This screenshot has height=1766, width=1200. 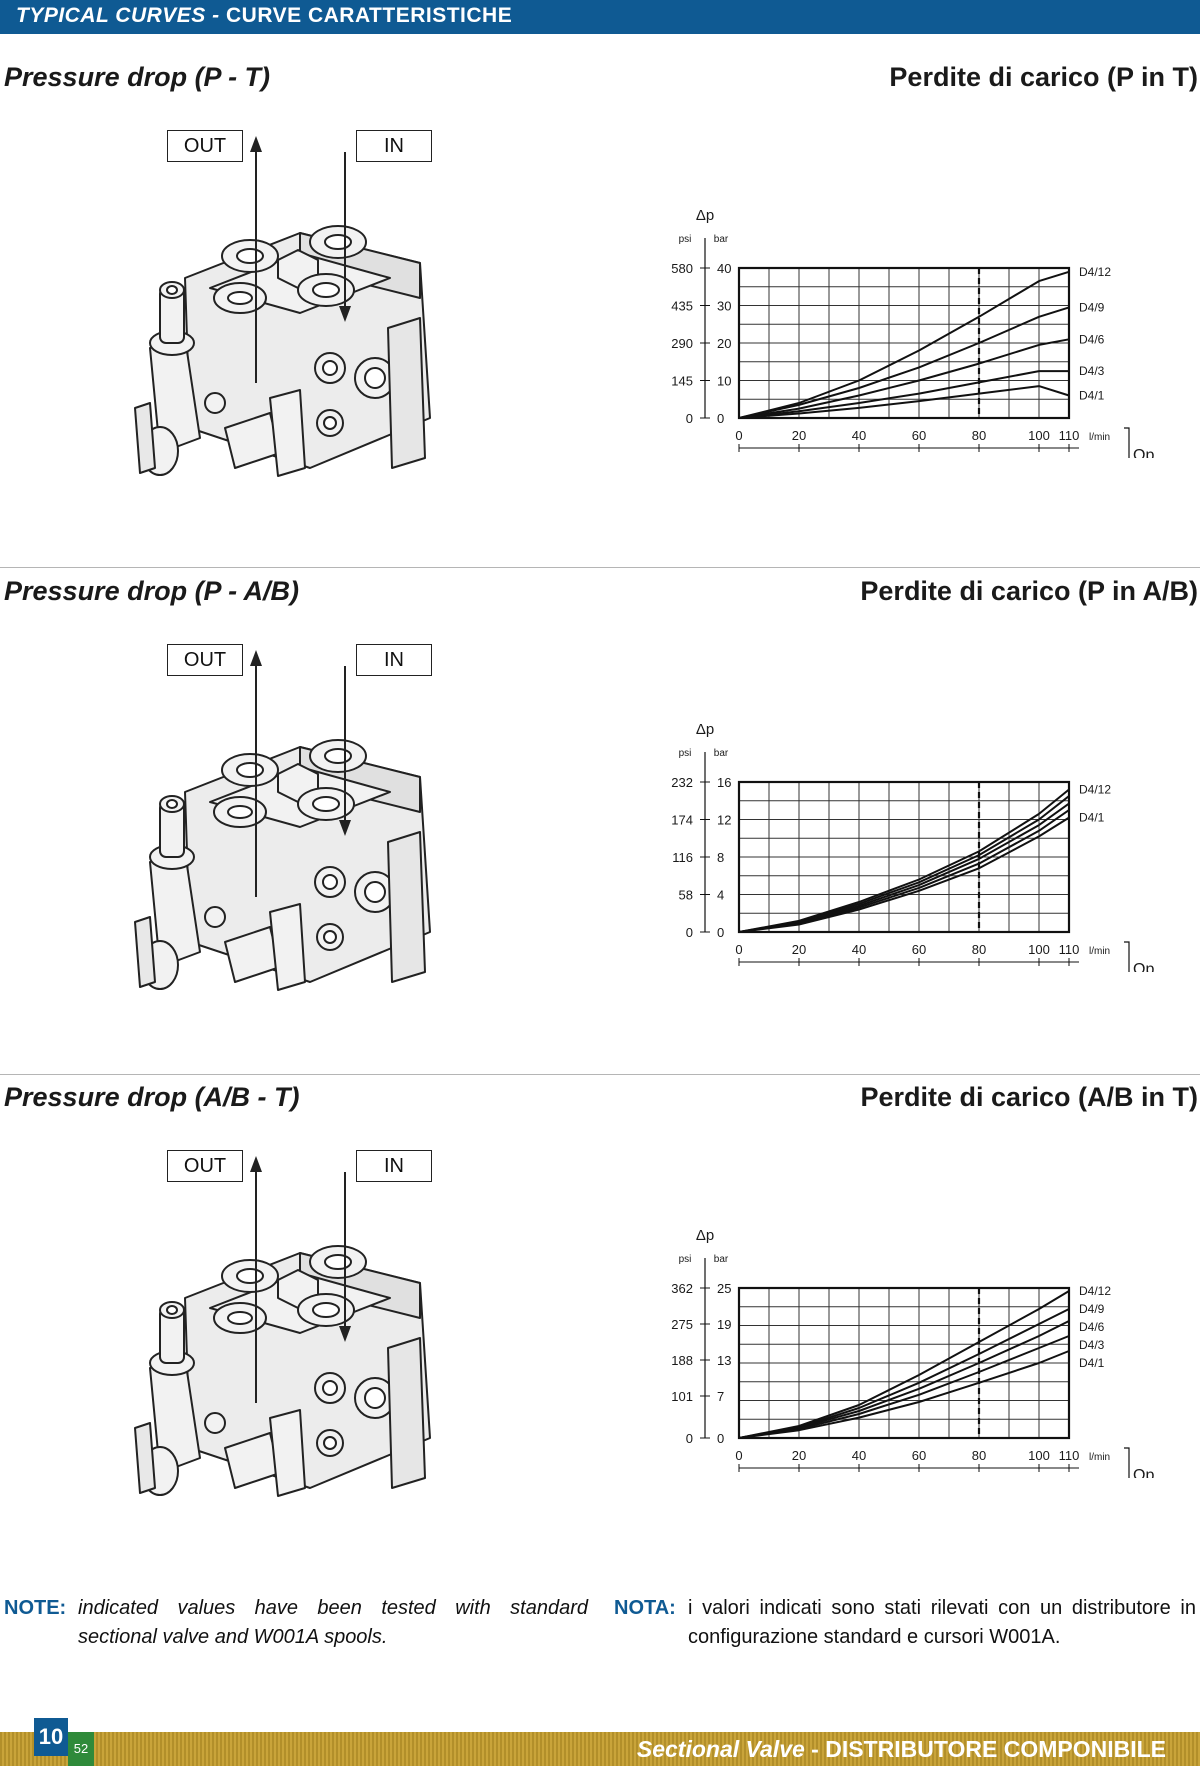 I want to click on header-title: TYPICAL CURVES - CURVE CARATTERISTICHE, so click(x=264, y=15).